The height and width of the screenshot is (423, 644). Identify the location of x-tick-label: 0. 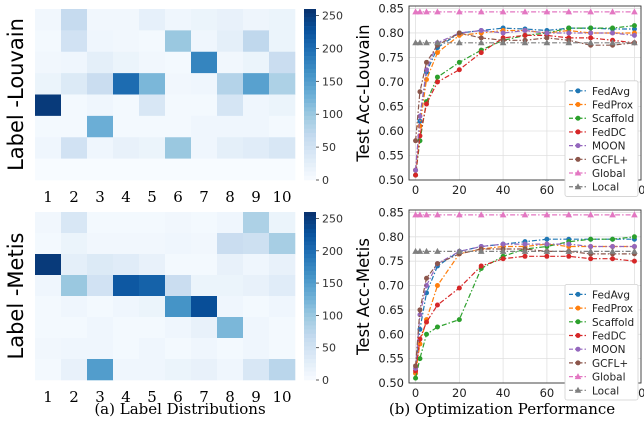
(415, 190).